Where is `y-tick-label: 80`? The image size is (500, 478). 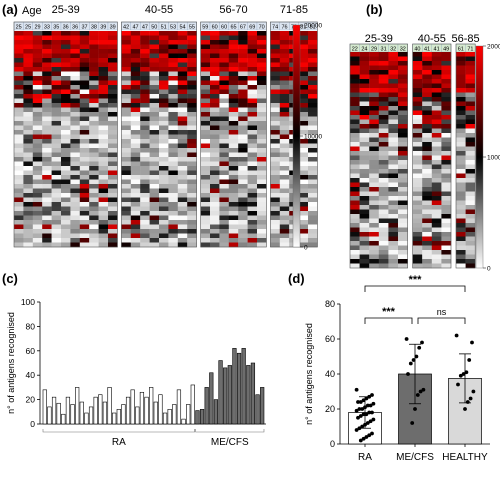 y-tick-label: 80 is located at coordinates (31, 326).